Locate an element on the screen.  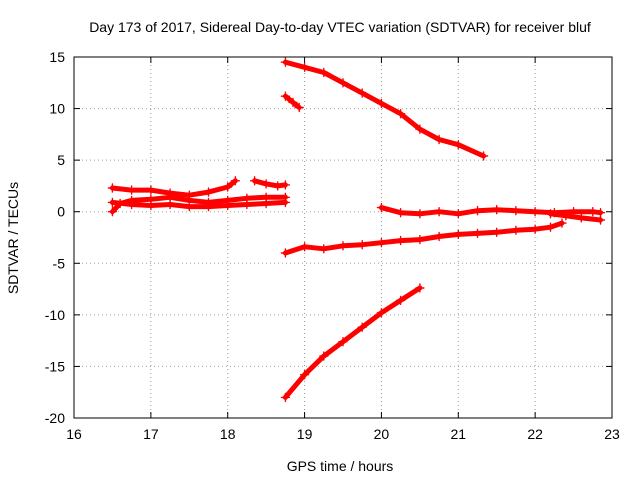
x-tick-label: 20 is located at coordinates (382, 434).